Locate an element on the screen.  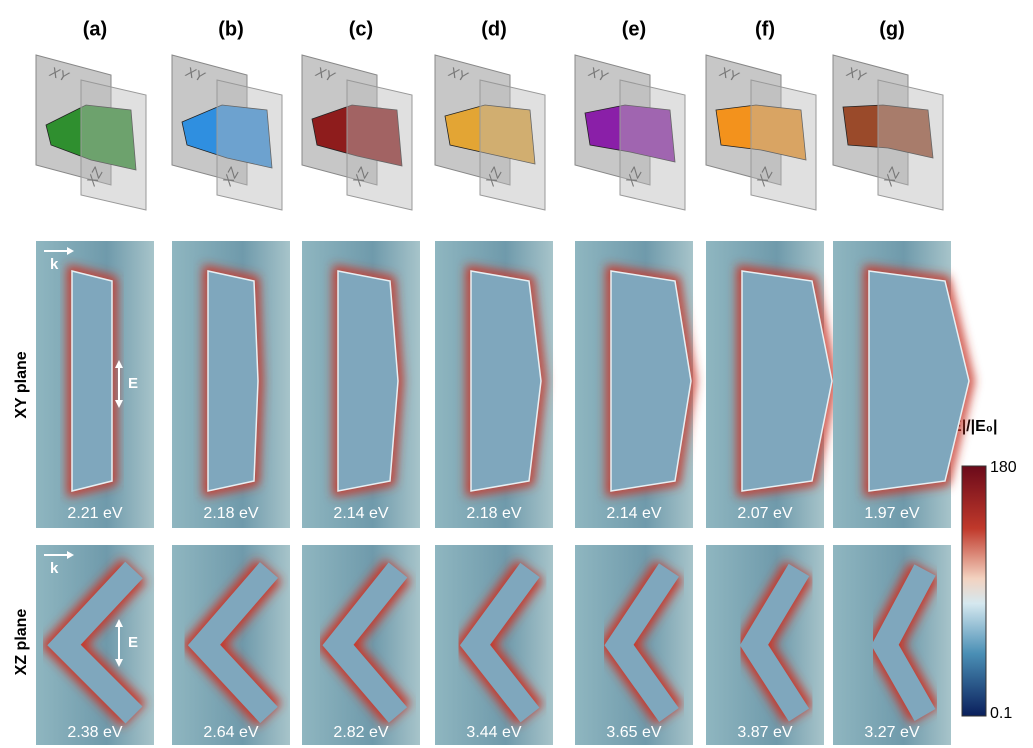
energy-label: 3.87 eV is located at coordinates (764, 732).